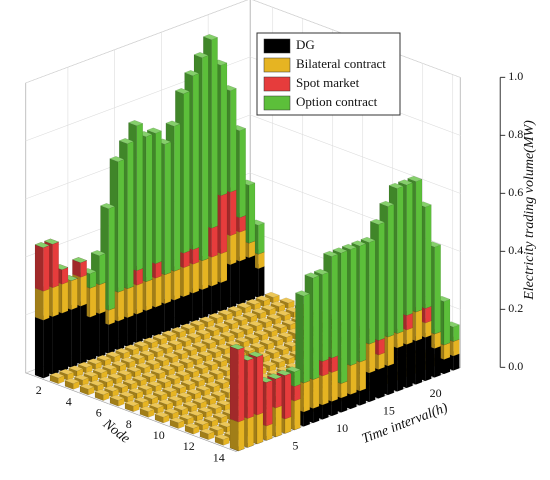 The width and height of the screenshot is (550, 480). Describe the element at coordinates (341, 63) in the screenshot. I see `legend-label: Bilateral contract` at that location.